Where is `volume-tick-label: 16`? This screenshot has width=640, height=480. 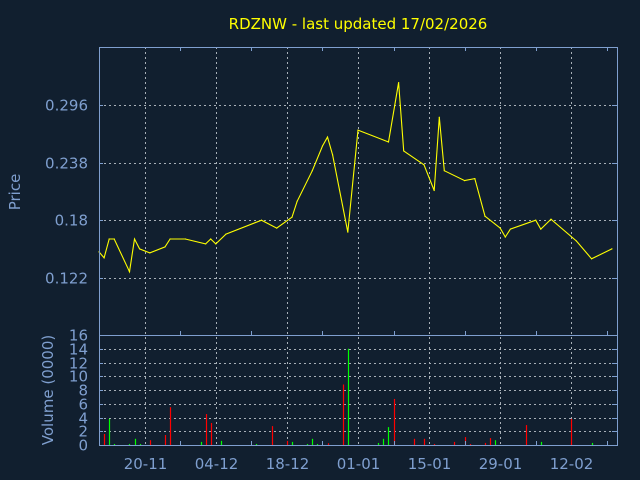
volume-tick-label: 16 is located at coordinates (78, 336).